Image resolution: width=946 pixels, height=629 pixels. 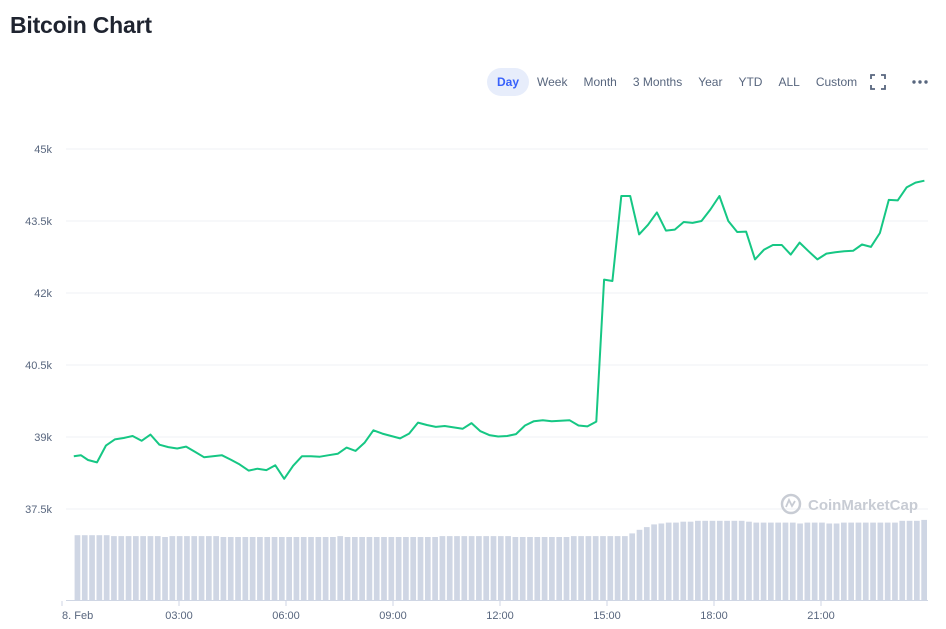 I want to click on x-tick-label: 12:00, so click(x=500, y=616).